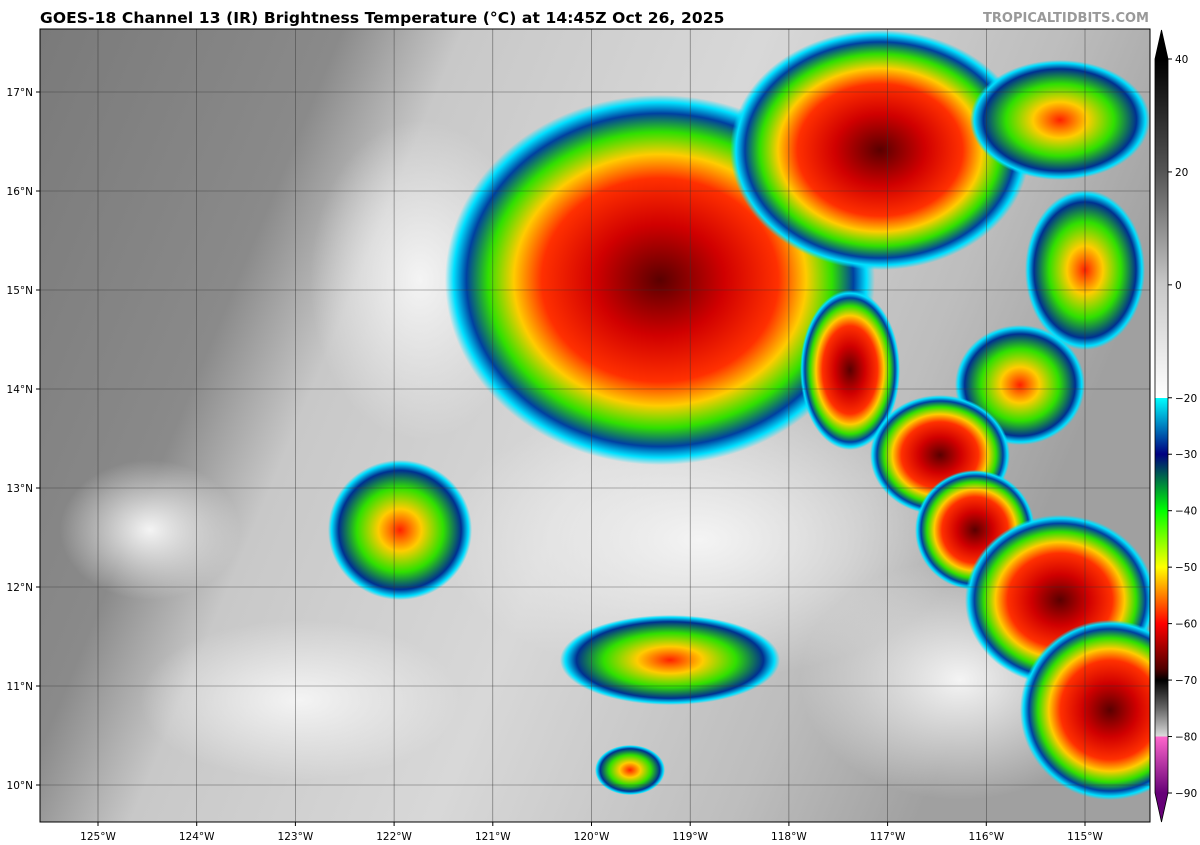  I want to click on lat-label: 11°N, so click(20, 687).